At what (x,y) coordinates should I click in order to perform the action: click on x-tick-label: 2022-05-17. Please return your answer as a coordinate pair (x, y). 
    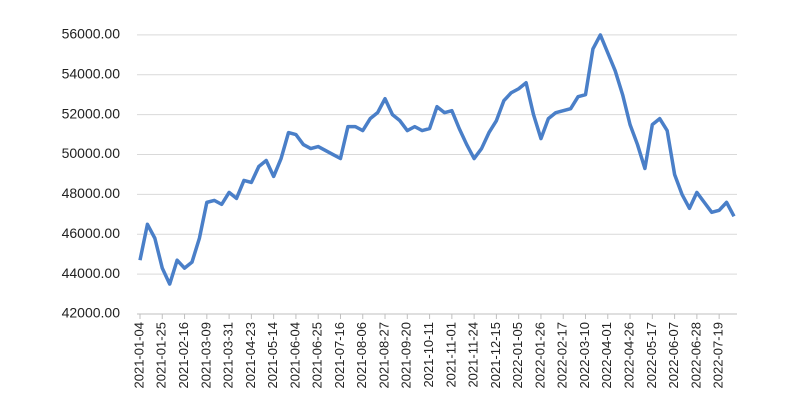
    Looking at the image, I should click on (651, 355).